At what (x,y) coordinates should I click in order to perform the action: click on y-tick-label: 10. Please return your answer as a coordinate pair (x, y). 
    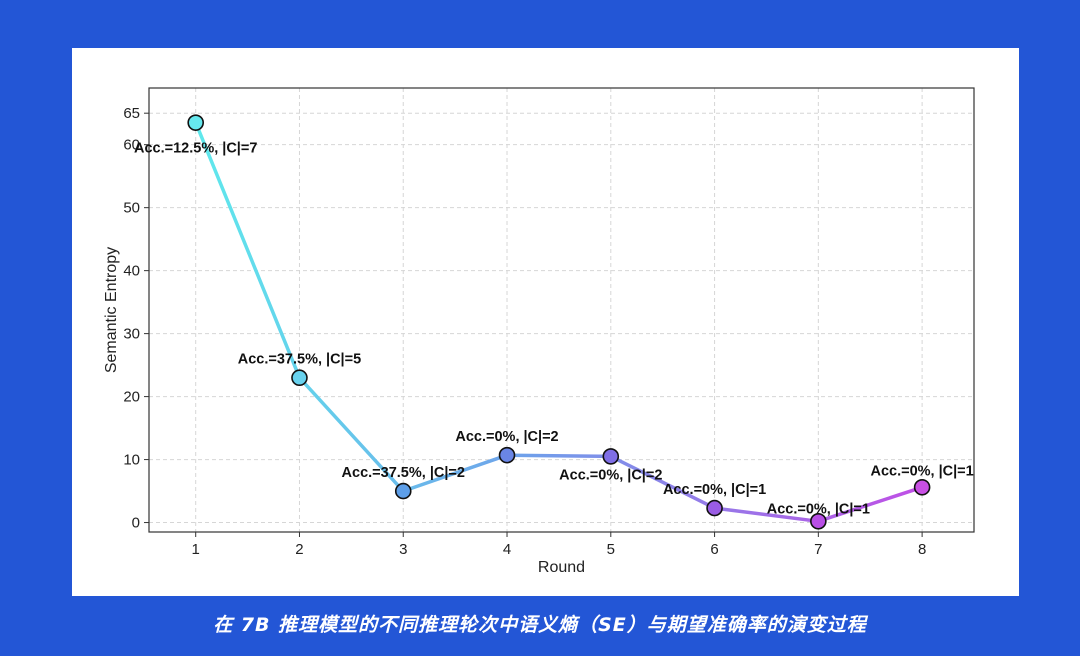
    Looking at the image, I should click on (131, 460).